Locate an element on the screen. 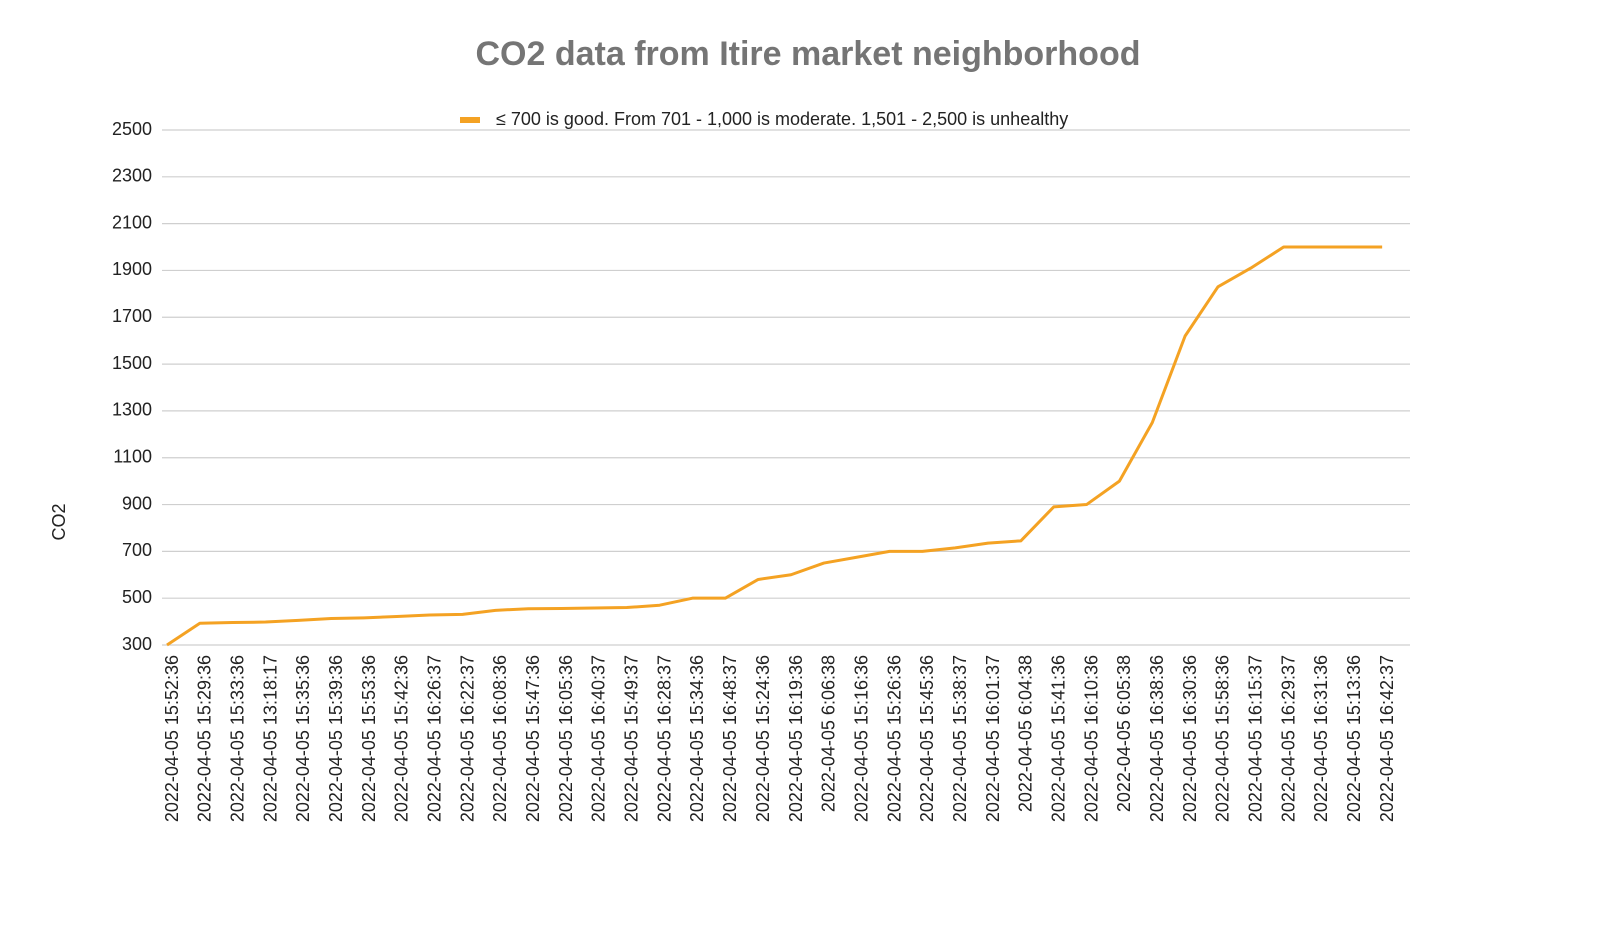 This screenshot has width=1600, height=940. x-tick-label: 2022-04-05 13:18:17 is located at coordinates (270, 738).